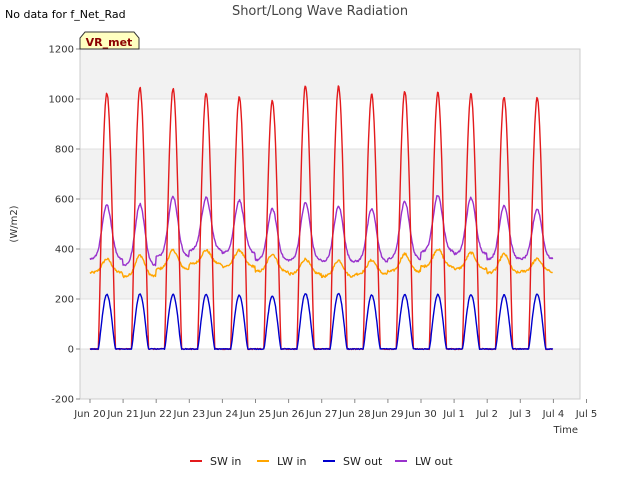  I want to click on legend-label-sw-out: SW out, so click(363, 461).